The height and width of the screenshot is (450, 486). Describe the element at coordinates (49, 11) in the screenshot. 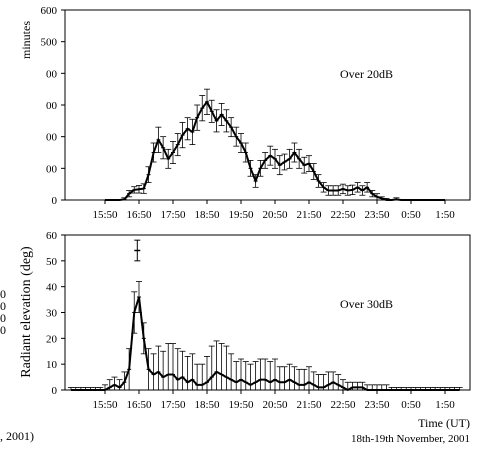

I see `y-tick-label: 600` at that location.